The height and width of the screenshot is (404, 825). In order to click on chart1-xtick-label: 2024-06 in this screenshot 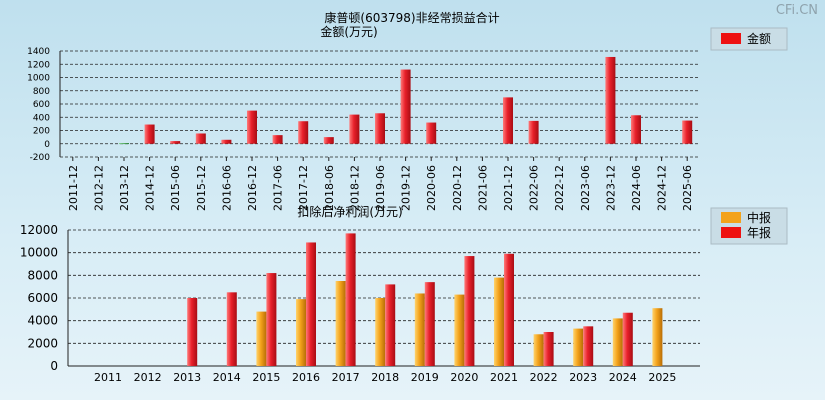, I will do `click(636, 188)`.